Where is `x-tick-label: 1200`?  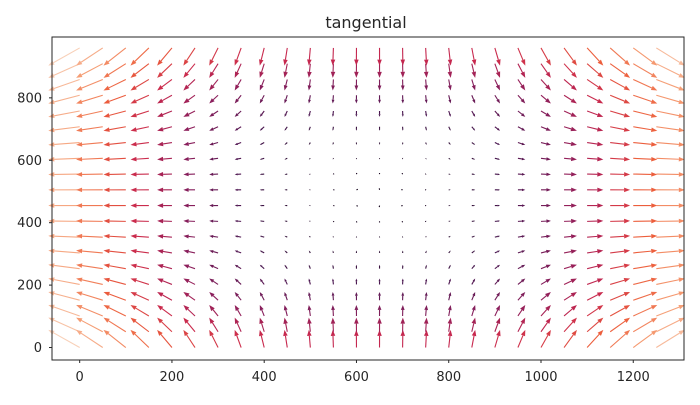 x-tick-label: 1200 is located at coordinates (633, 377).